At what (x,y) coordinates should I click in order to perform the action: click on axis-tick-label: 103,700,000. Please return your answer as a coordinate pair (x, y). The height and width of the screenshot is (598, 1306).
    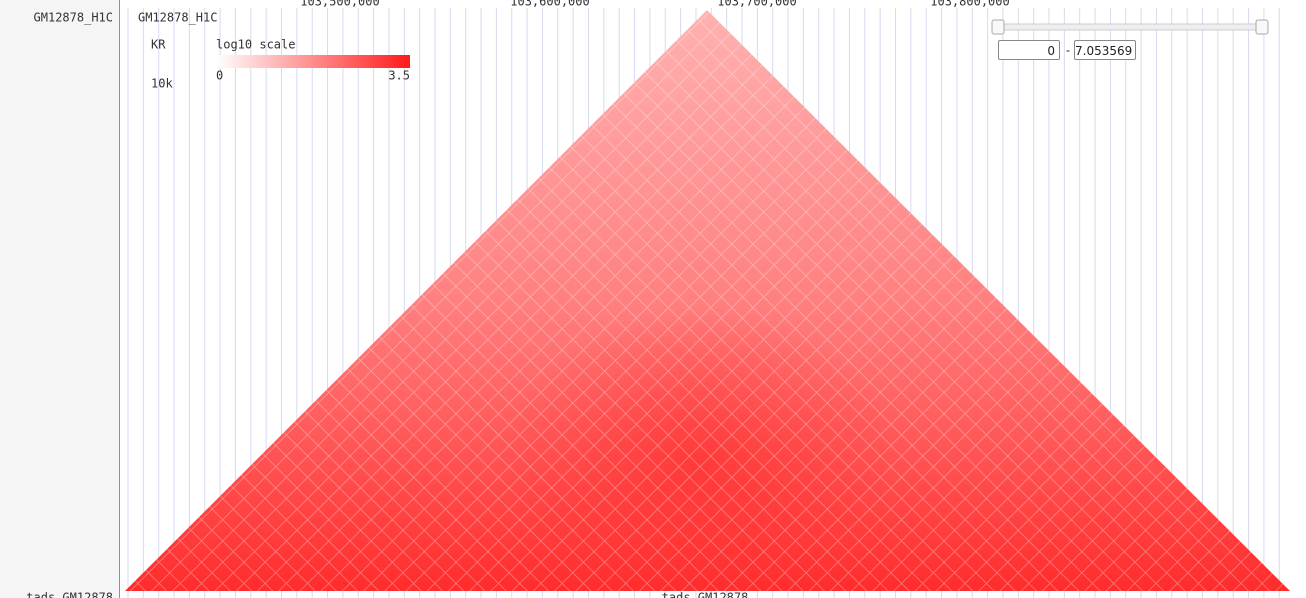
    Looking at the image, I should click on (756, 4).